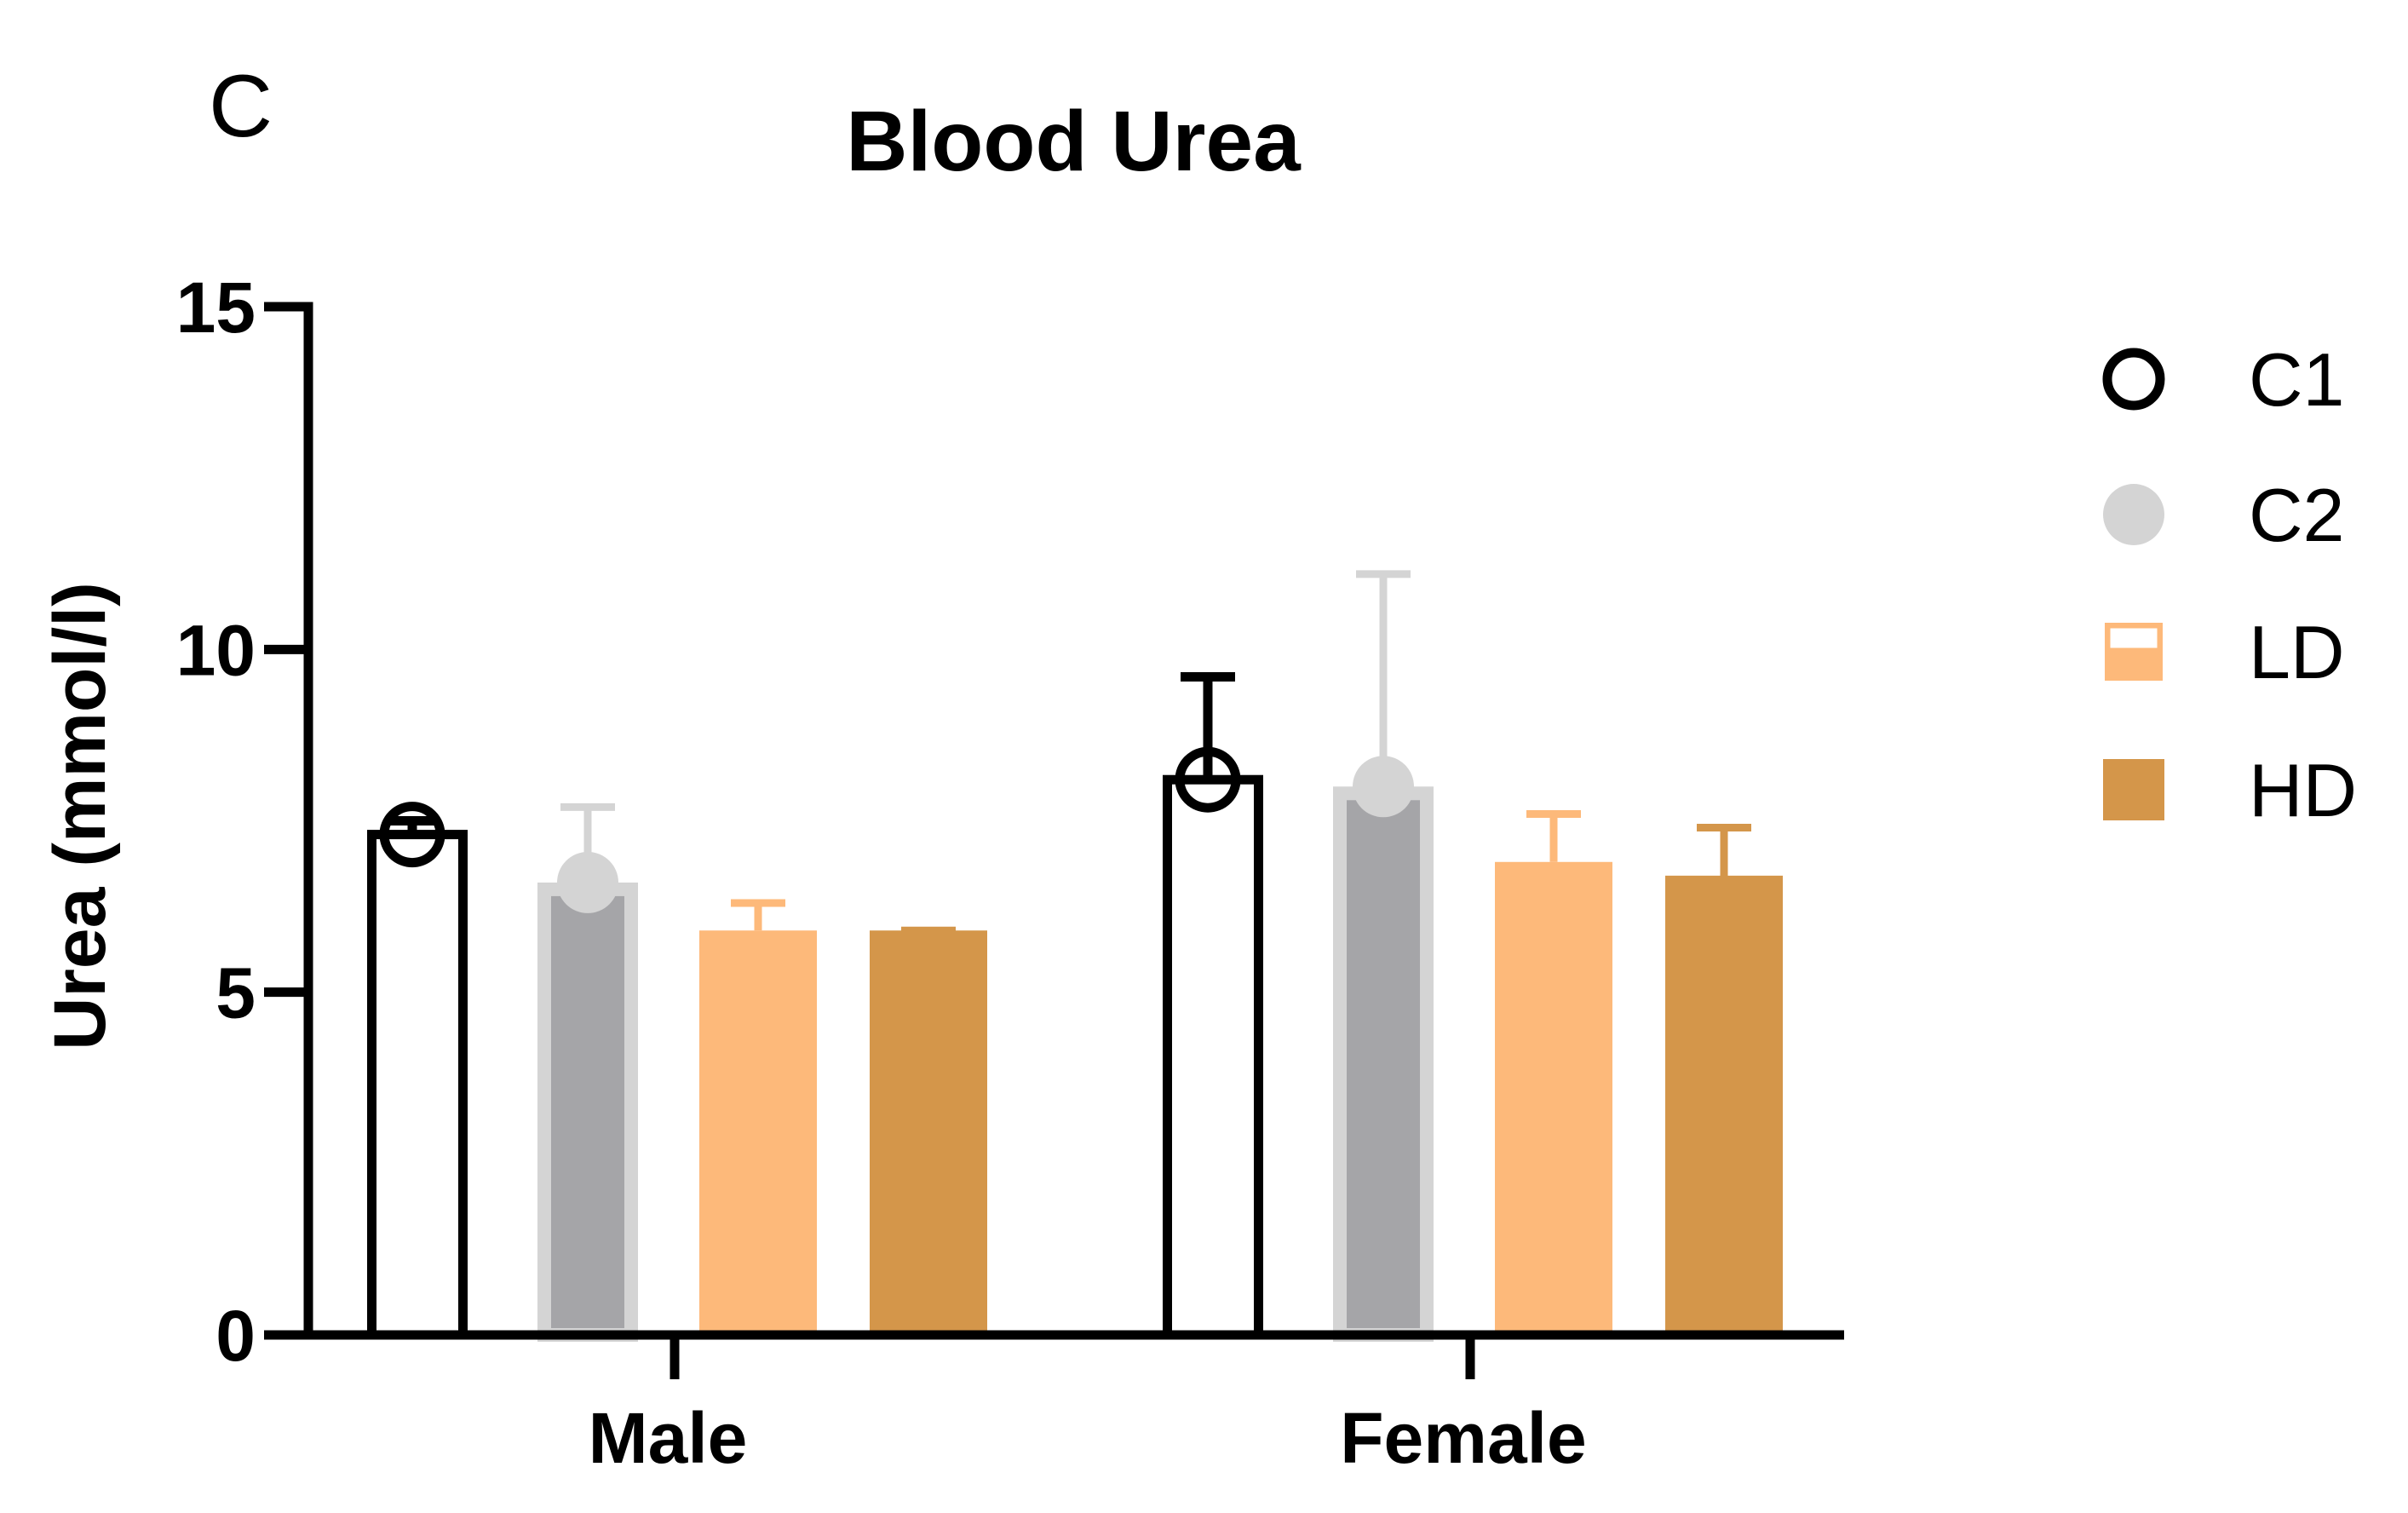  What do you see at coordinates (236, 1336) in the screenshot?
I see `y-tick-label: 0` at bounding box center [236, 1336].